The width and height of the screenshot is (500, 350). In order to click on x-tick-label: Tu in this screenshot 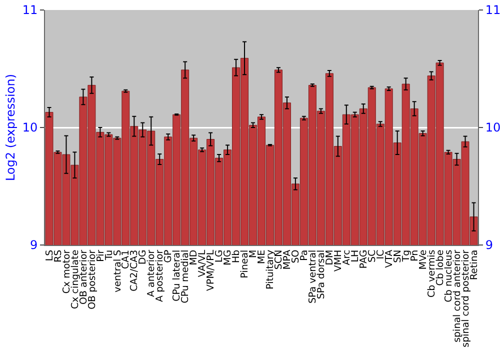, I will do `click(109, 256)`.